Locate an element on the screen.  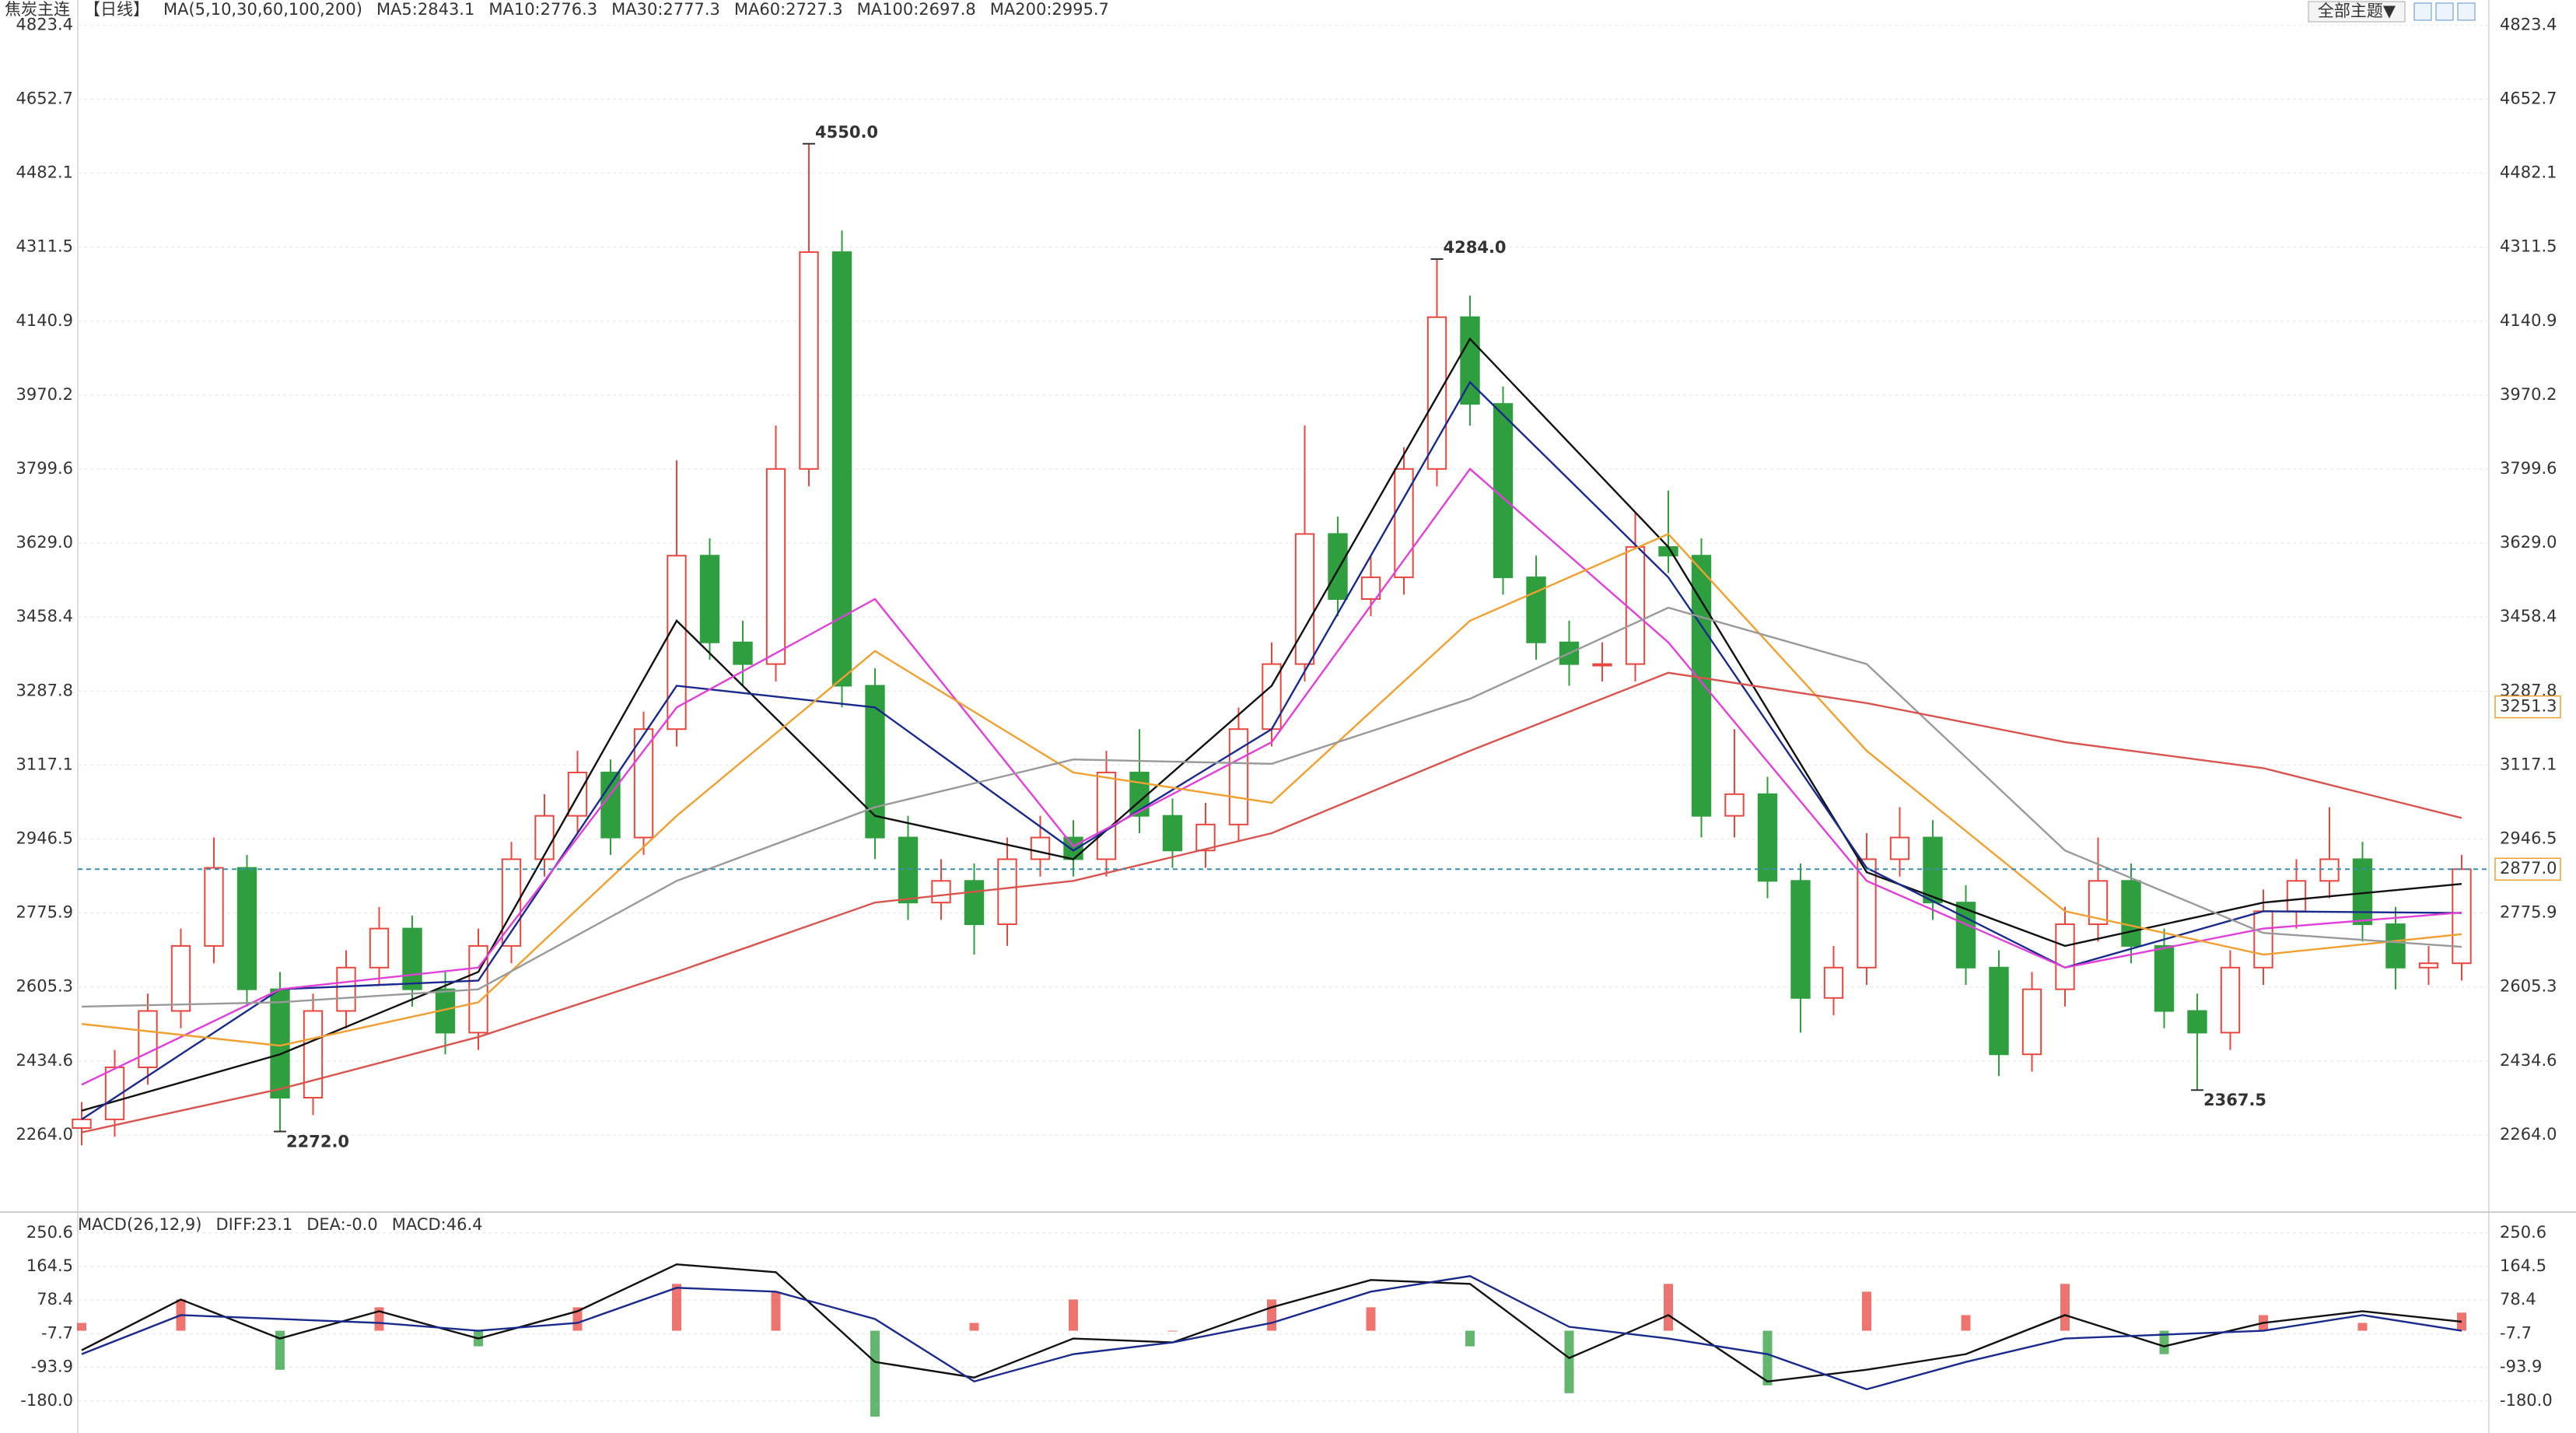
y-tick-label-right: 4140.9 is located at coordinates (2528, 320).